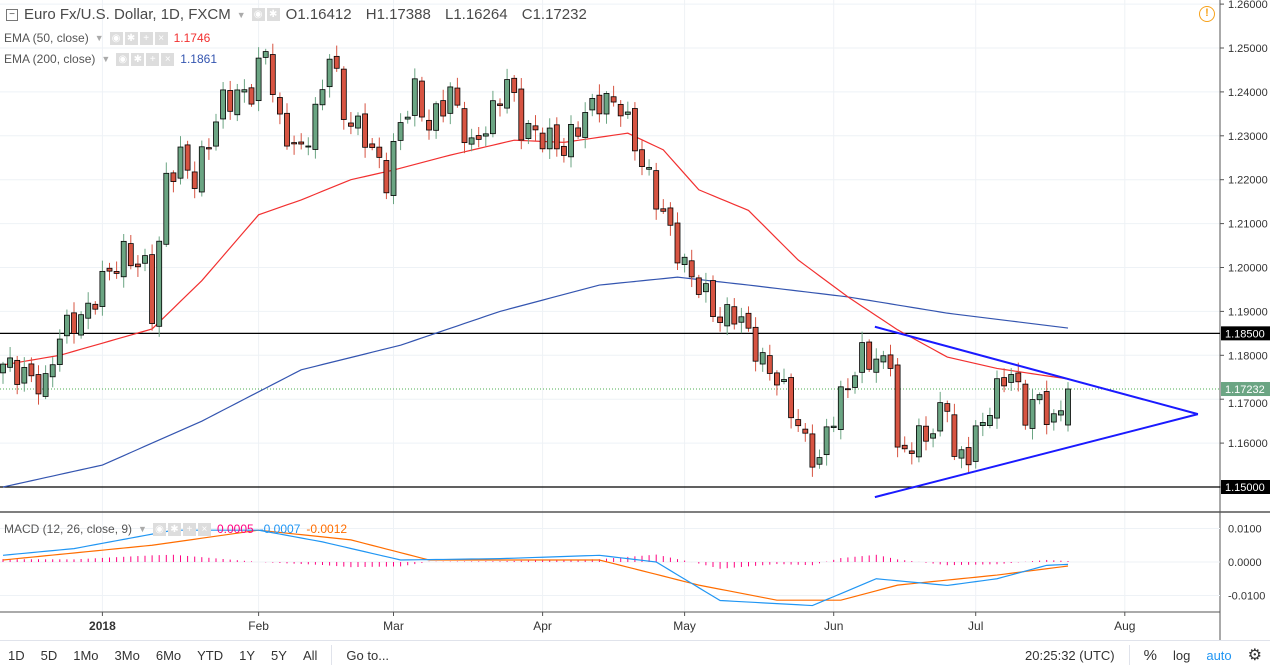 This screenshot has height=669, width=1270. Describe the element at coordinates (68, 529) in the screenshot. I see `macd-label: MACD (12, 26, close, 9)` at that location.